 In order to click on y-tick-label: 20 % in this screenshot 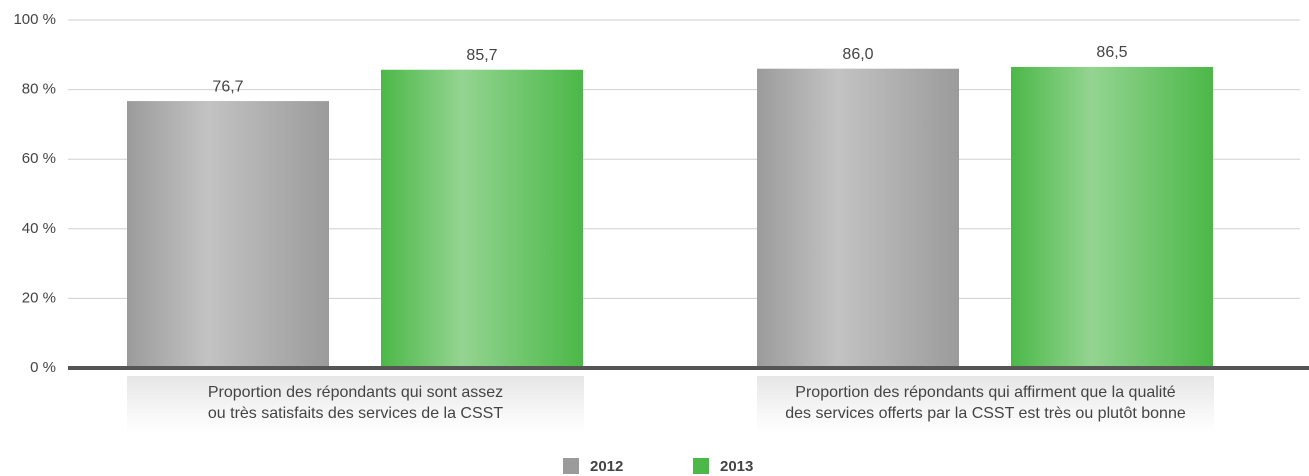, I will do `click(39, 297)`.